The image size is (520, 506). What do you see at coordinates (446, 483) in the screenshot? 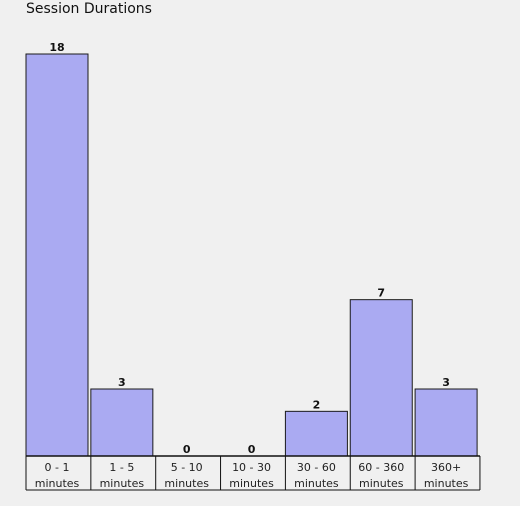
I see `category-unit-label-6: minutes` at bounding box center [446, 483].